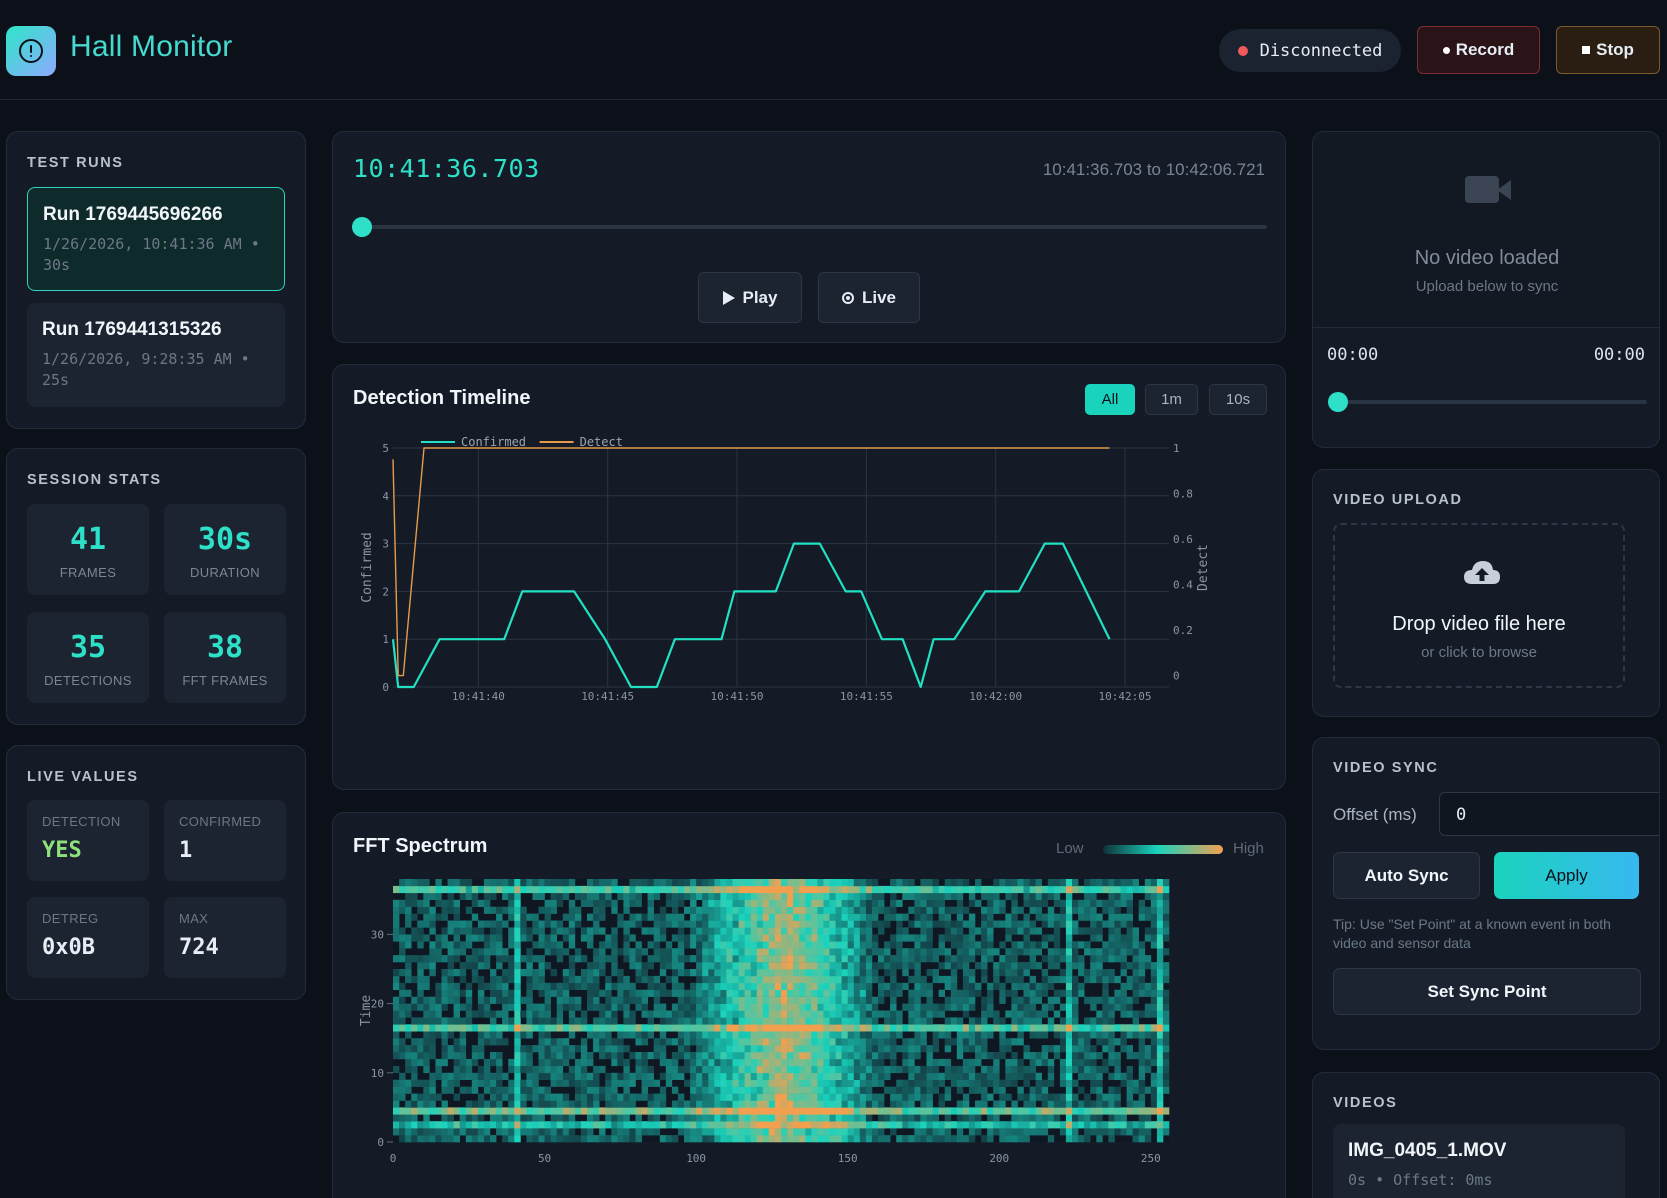 This screenshot has height=1198, width=1667. What do you see at coordinates (1338, 402) in the screenshot?
I see `video-scrub-thumb` at bounding box center [1338, 402].